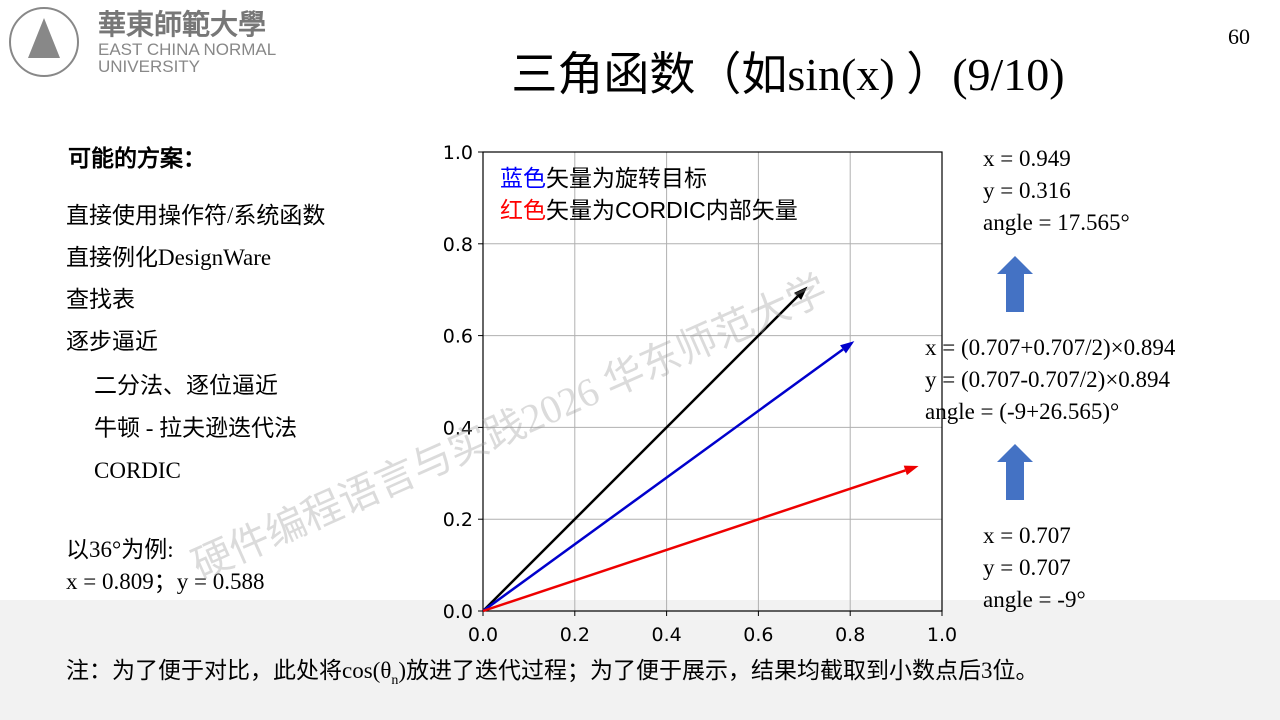  I want to click on x-tick-label: 0.6, so click(758, 635).